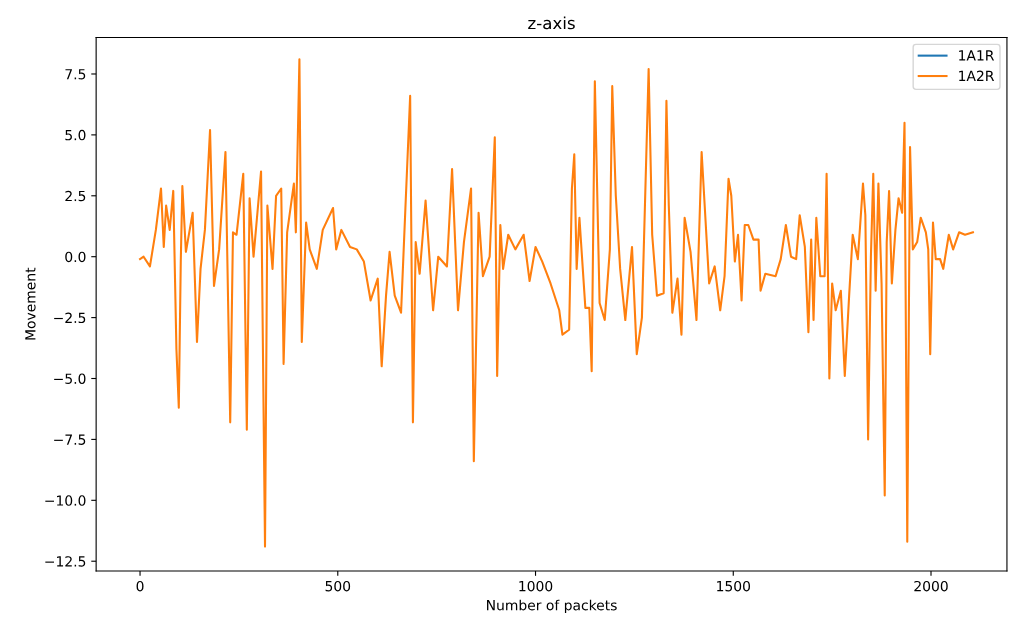  I want to click on y-axis-title: Movement, so click(30, 303).